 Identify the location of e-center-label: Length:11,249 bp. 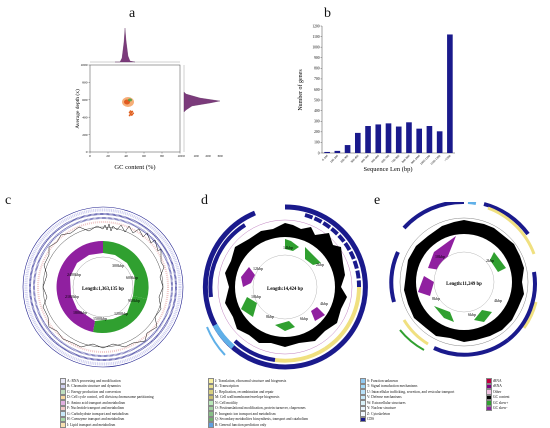
(464, 284).